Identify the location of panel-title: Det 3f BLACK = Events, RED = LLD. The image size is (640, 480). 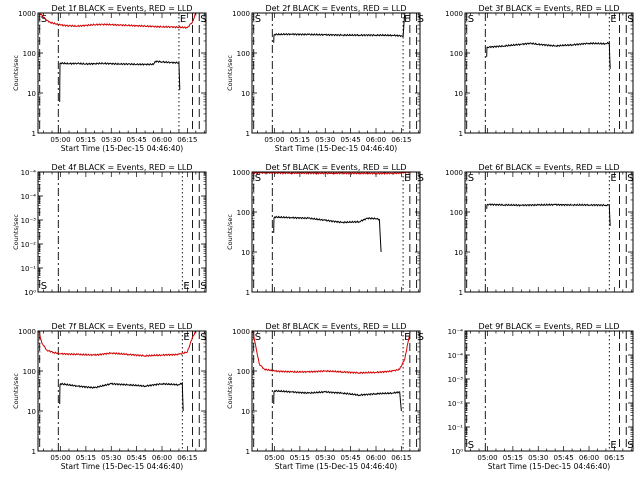
(548, 8).